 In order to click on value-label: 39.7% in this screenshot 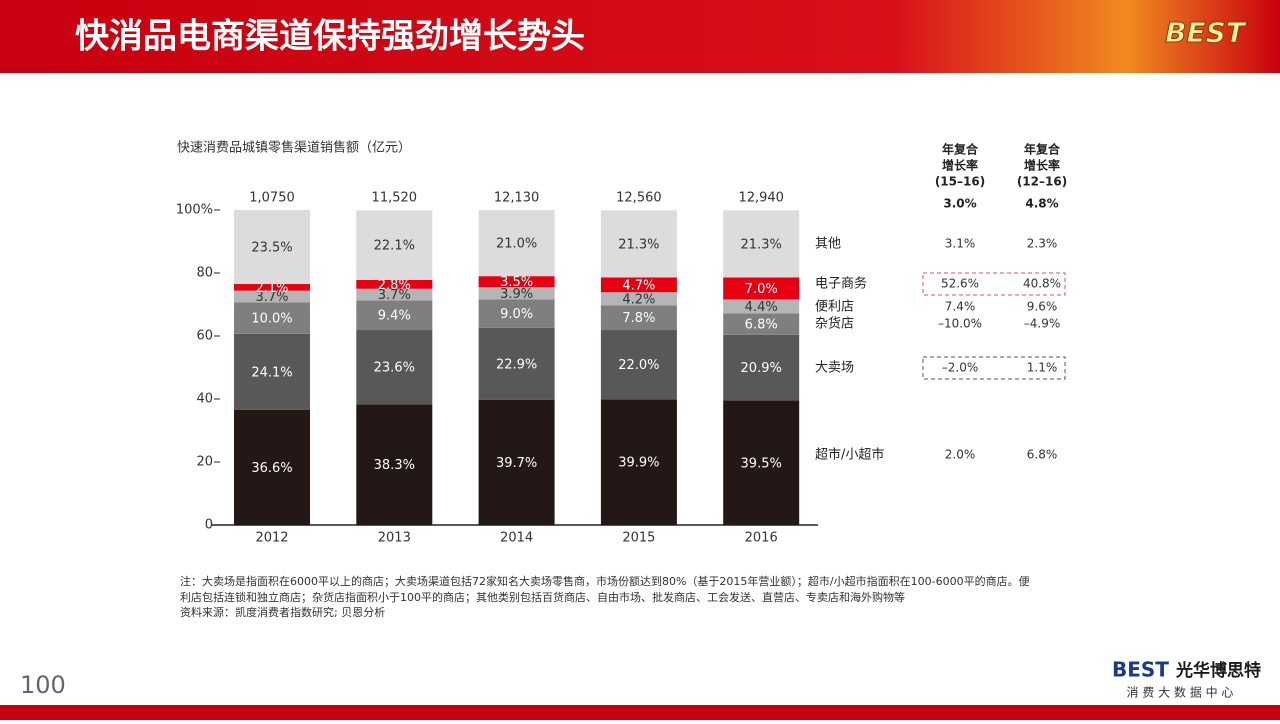, I will do `click(516, 463)`.